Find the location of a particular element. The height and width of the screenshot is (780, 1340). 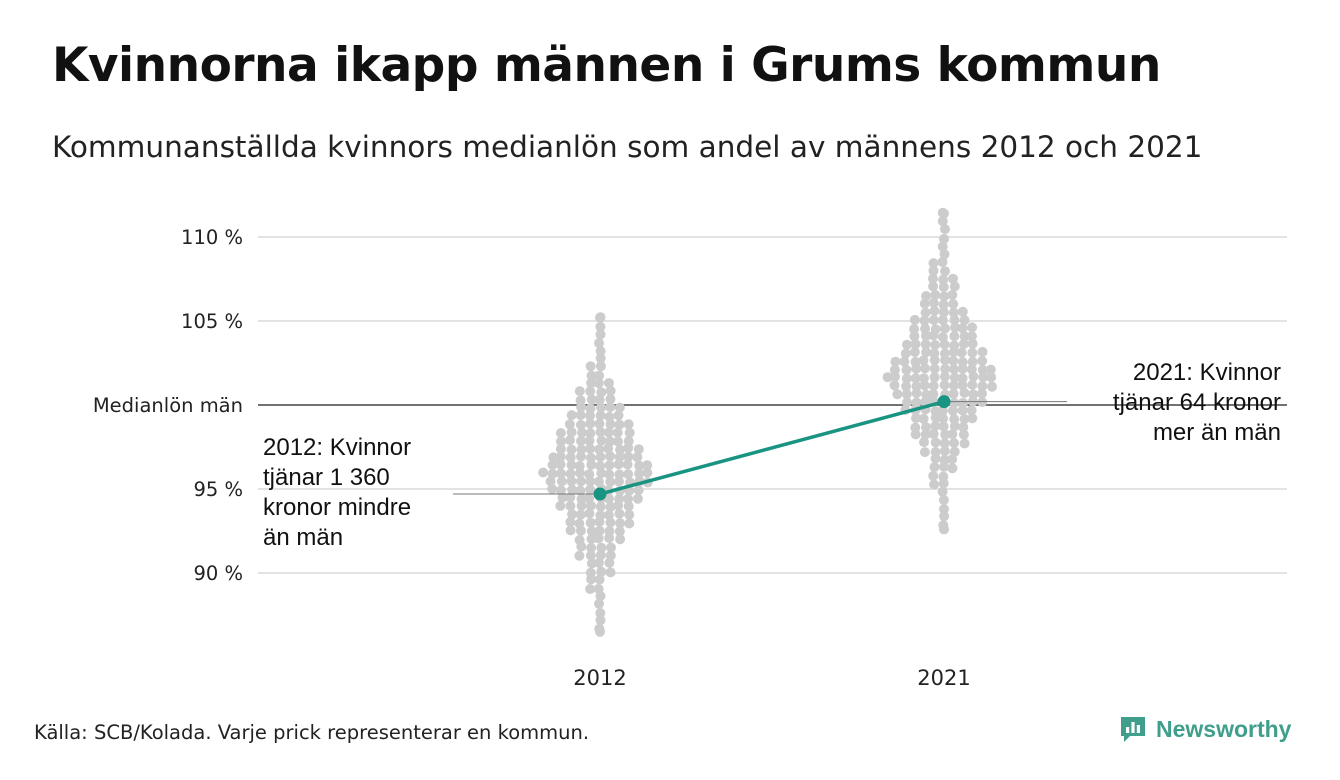

brand-name: Newsworthy is located at coordinates (1224, 728).